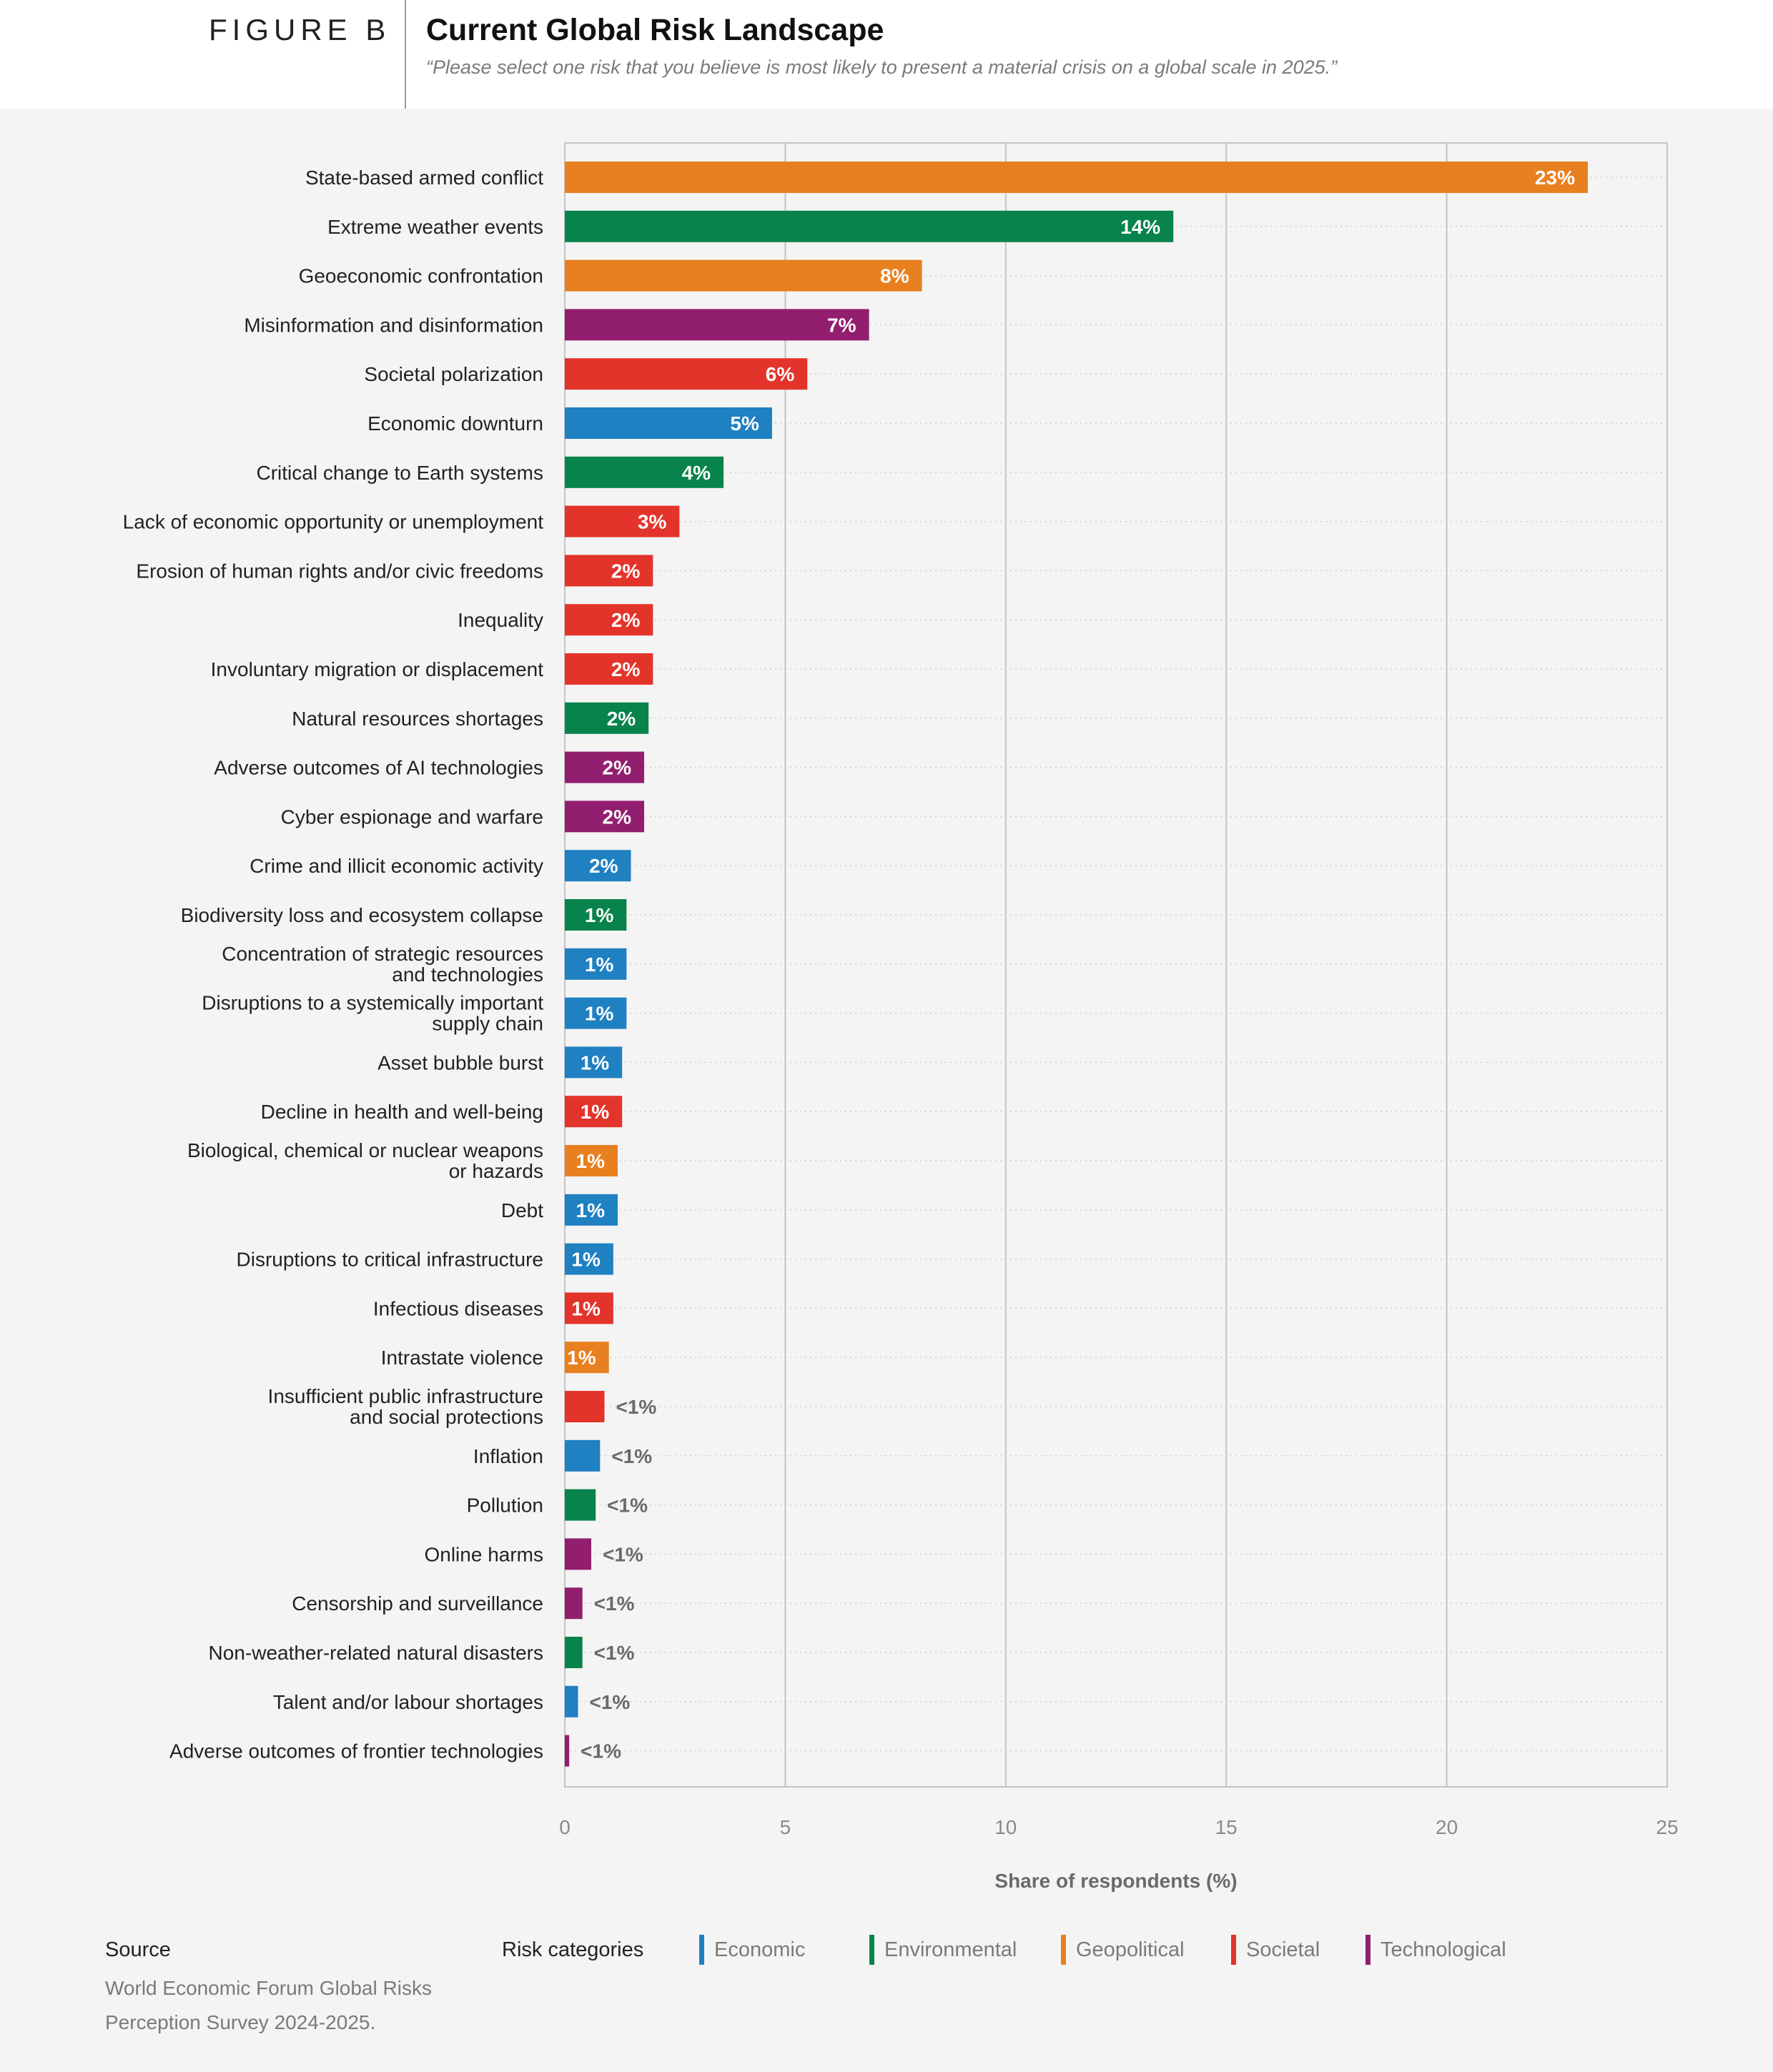 This screenshot has height=2072, width=1773. What do you see at coordinates (1283, 1949) in the screenshot?
I see `legend-label: Societal` at bounding box center [1283, 1949].